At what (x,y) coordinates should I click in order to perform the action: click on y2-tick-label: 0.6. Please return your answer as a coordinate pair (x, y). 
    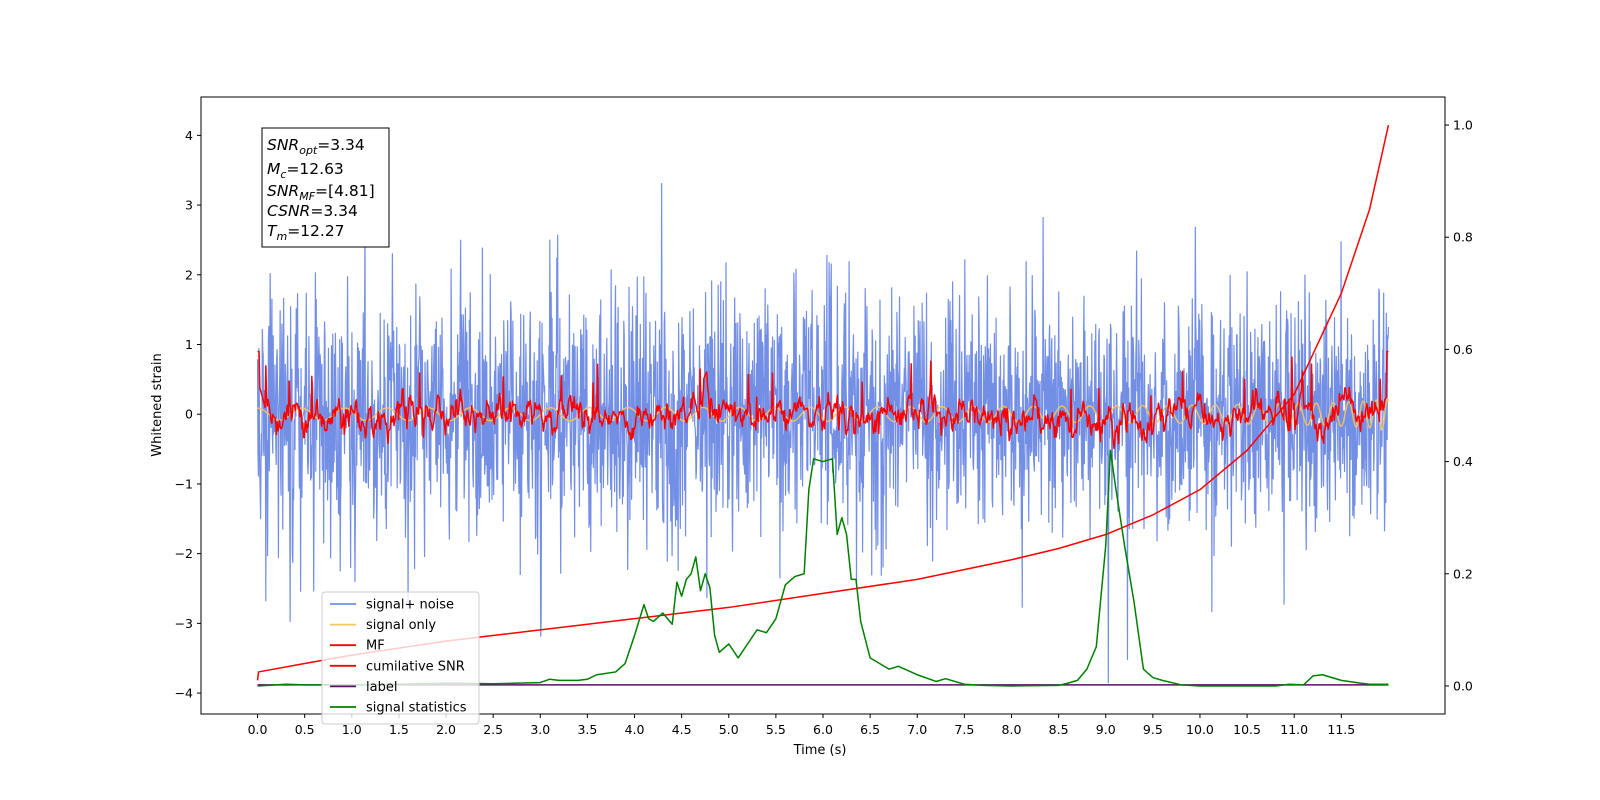
    Looking at the image, I should click on (1463, 349).